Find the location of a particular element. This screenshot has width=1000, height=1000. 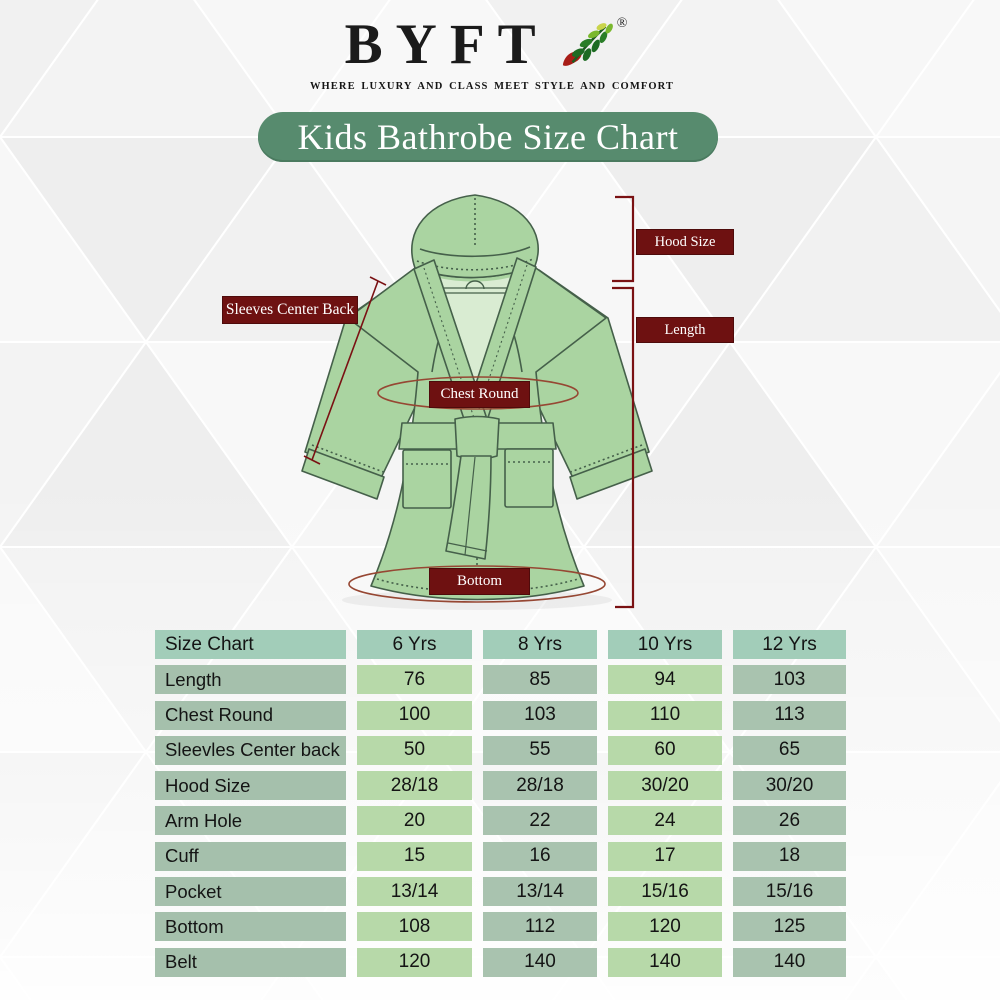

row-label-hood-size: Hood Size is located at coordinates (250, 786).